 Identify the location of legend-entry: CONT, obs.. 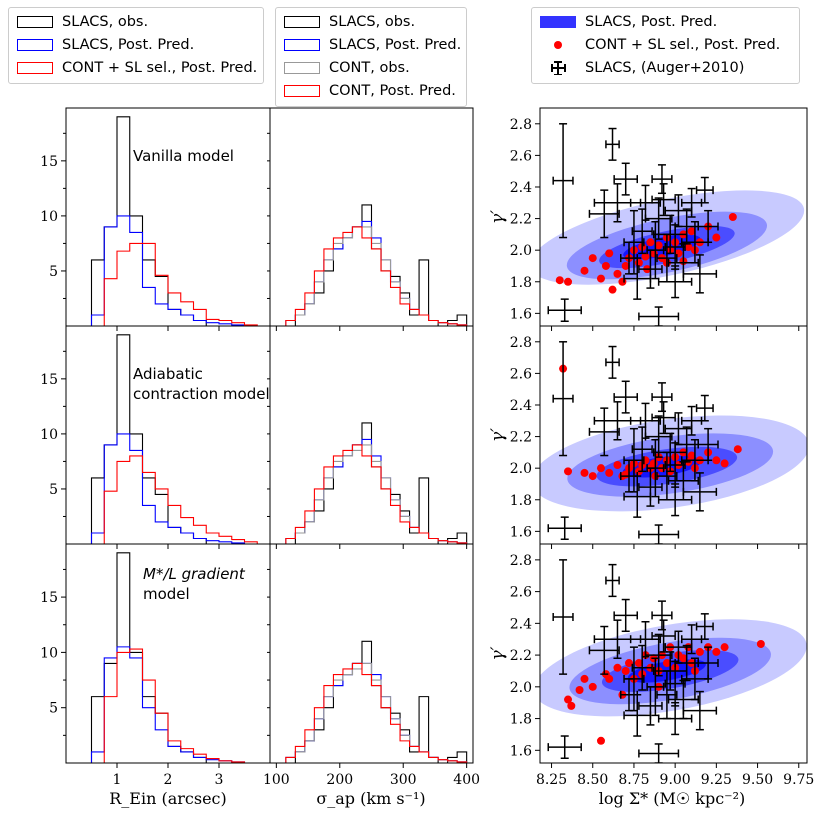
(347, 68).